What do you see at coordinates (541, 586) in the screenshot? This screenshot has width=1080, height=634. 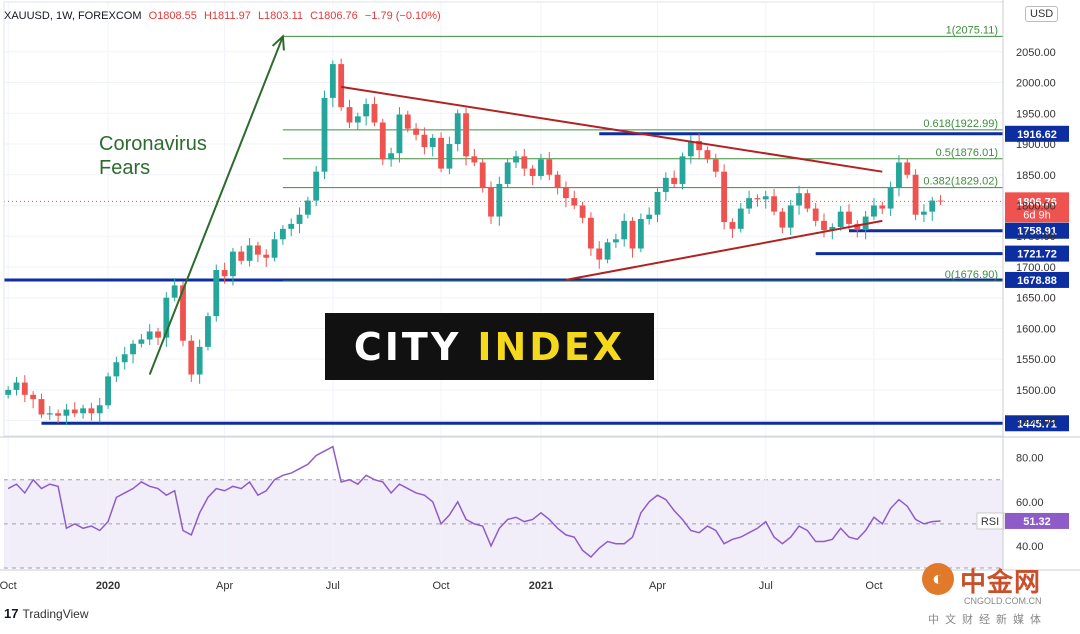 I see `time-tick-label: 2021` at bounding box center [541, 586].